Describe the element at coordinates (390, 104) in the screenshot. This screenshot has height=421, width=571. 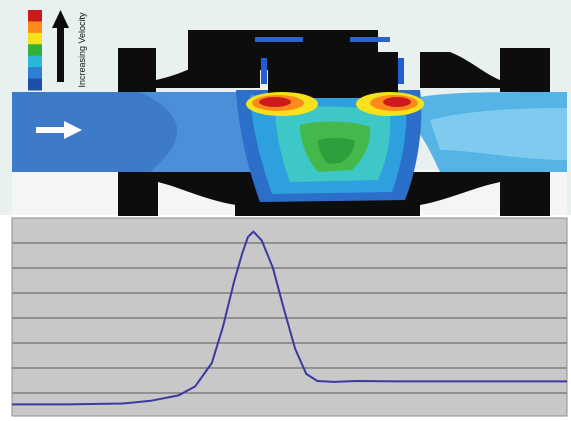
I see `right-jet` at that location.